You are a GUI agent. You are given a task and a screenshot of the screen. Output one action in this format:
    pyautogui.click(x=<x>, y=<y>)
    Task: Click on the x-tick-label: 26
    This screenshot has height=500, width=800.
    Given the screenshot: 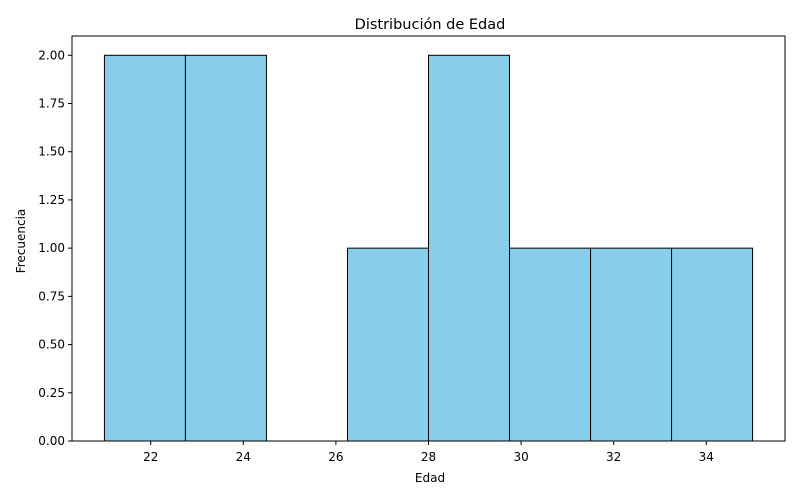 What is the action you would take?
    pyautogui.click(x=335, y=457)
    